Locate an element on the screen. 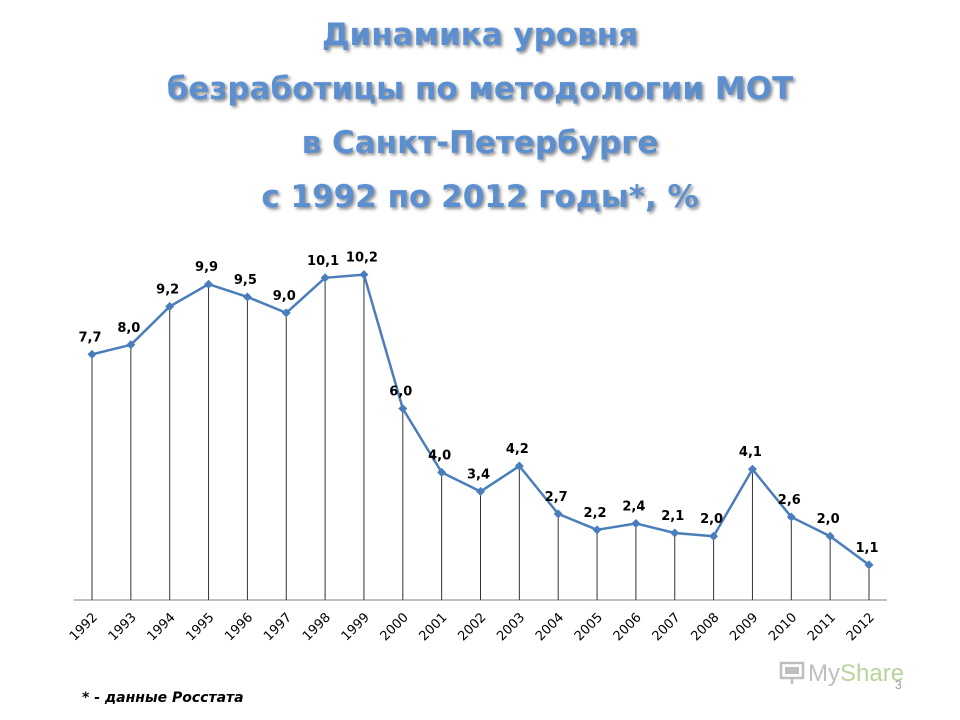 The width and height of the screenshot is (960, 720). data-label-1995: 9,9 is located at coordinates (206, 267).